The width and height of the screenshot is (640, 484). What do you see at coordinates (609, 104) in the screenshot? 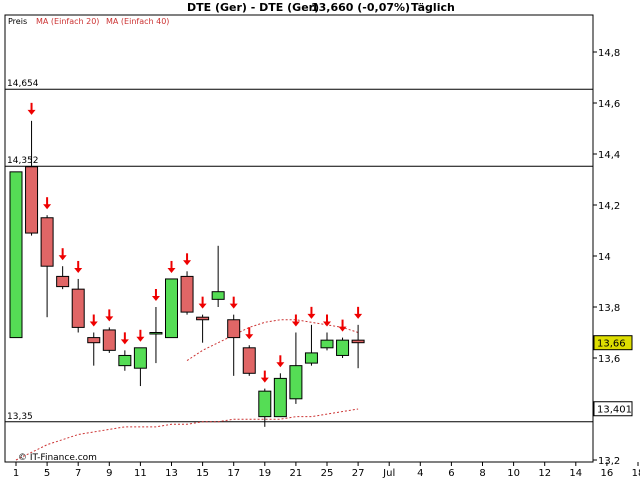
I see `y-tick-label: 14,6` at bounding box center [609, 104].